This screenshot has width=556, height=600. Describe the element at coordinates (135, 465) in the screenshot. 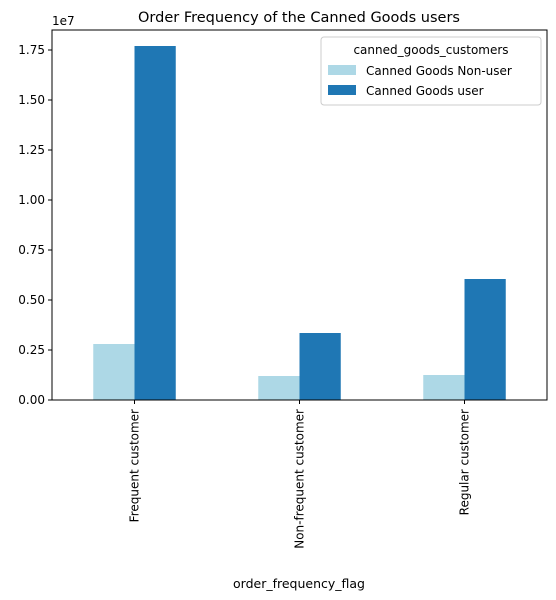

I see `x-tick-label: Frequent customer` at that location.